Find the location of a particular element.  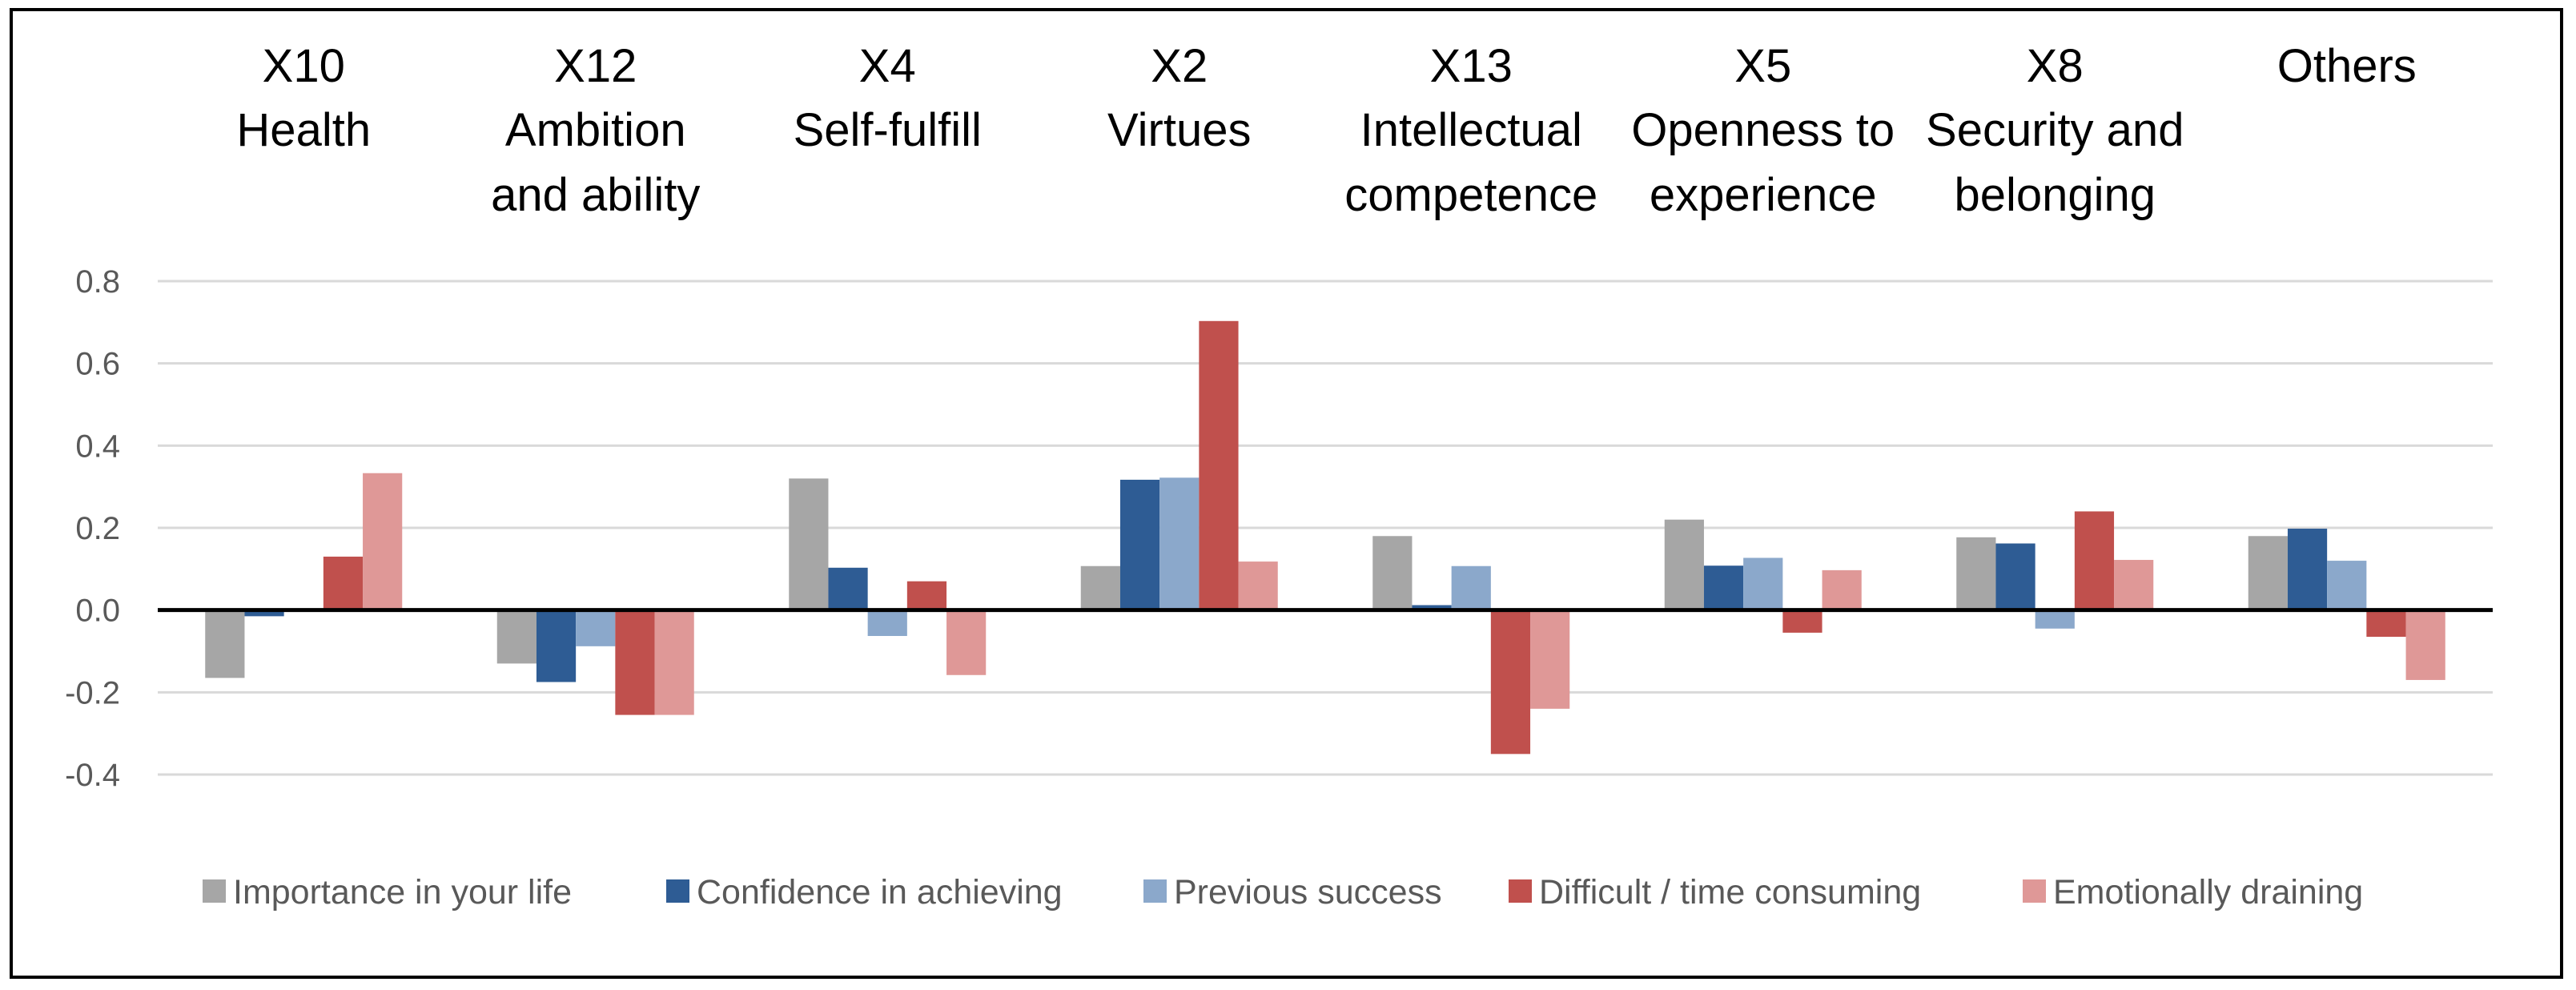

category-label: X12 Ambition and ability is located at coordinates (595, 130).